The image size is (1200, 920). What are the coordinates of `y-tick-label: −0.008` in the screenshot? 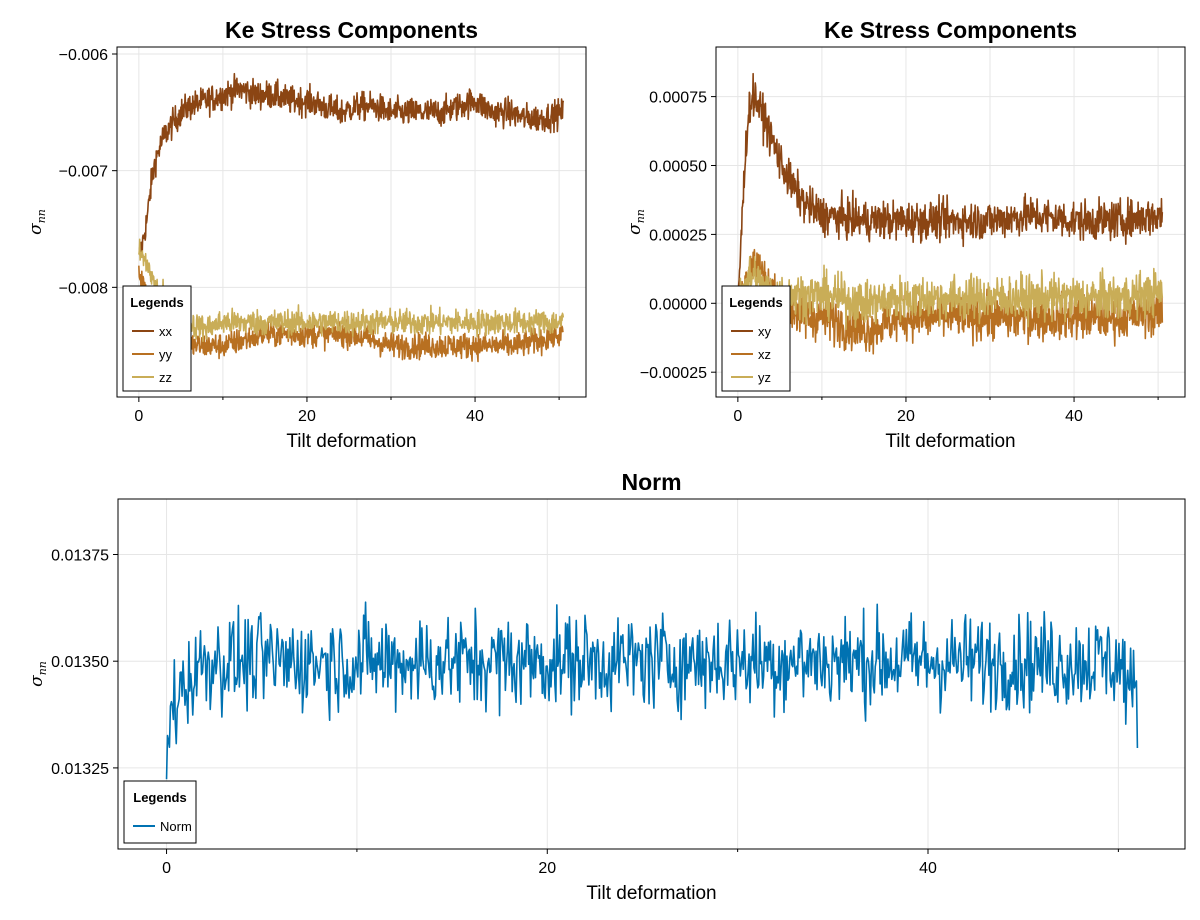 It's located at (83, 288).